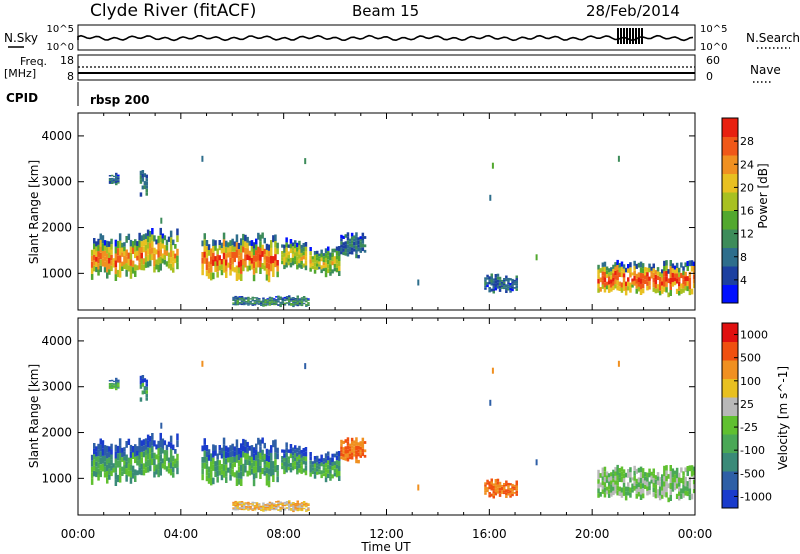 The image size is (800, 554). I want to click on velocity-colorbar-cell, so click(730, 462).